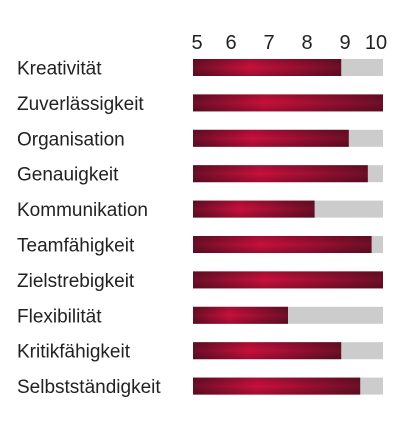 Image resolution: width=400 pixels, height=424 pixels. Describe the element at coordinates (376, 43) in the screenshot. I see `x-tick-label: 10` at that location.